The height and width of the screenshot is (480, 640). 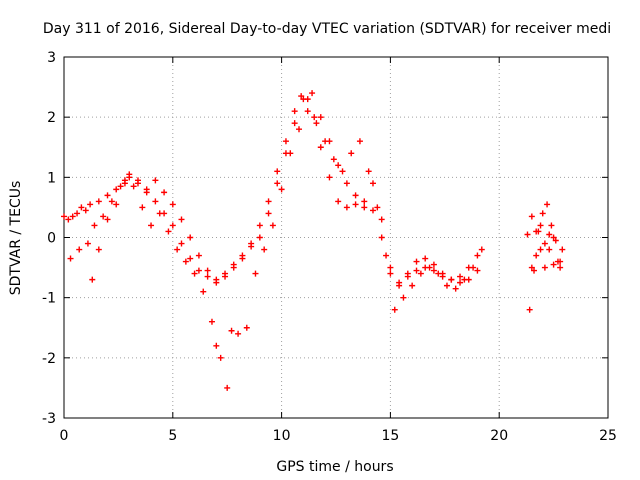 What do you see at coordinates (172, 436) in the screenshot?
I see `x-tick-label: 5` at bounding box center [172, 436].